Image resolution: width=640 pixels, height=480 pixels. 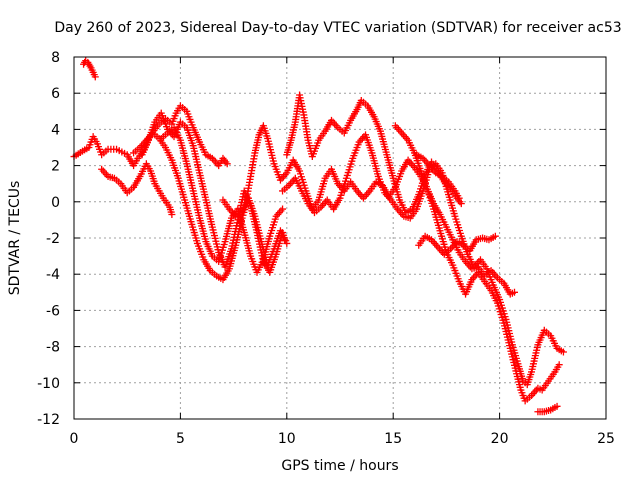 What do you see at coordinates (393, 439) in the screenshot?
I see `x-tick-label: 15` at bounding box center [393, 439].